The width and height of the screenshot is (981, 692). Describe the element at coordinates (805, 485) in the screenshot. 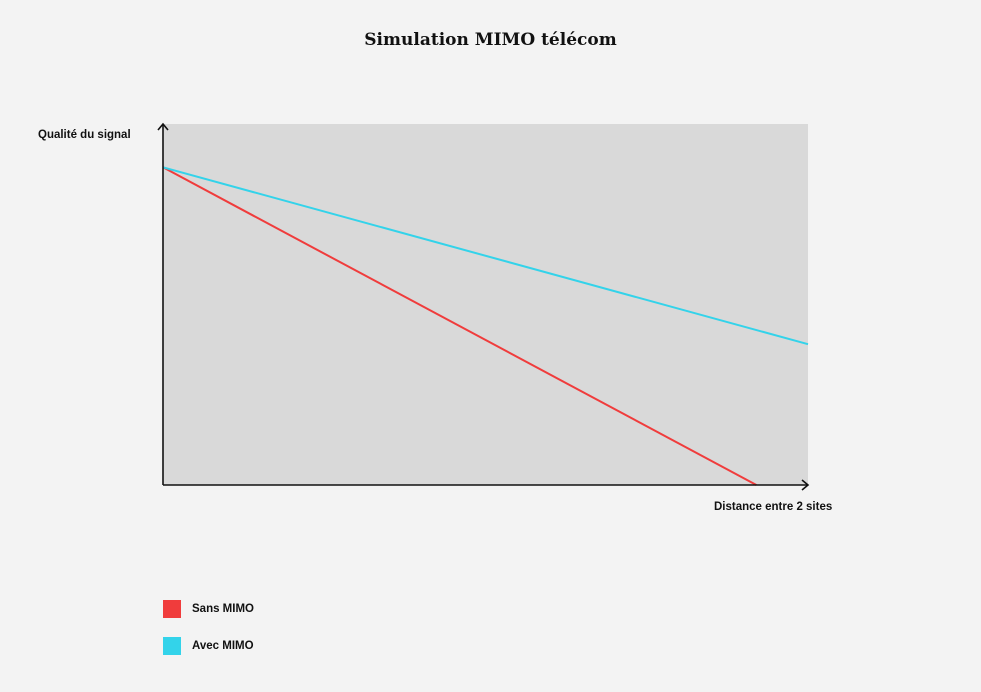

I see `x-axis-arrow-icon` at that location.